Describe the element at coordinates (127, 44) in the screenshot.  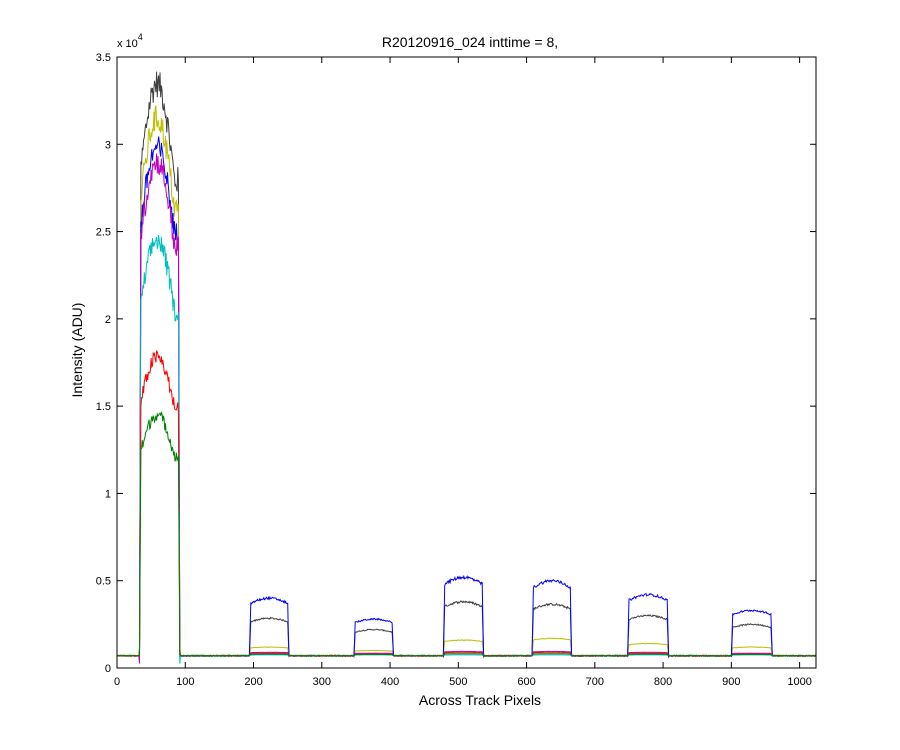
I see `y-axis-multiplier-base: x 10` at that location.